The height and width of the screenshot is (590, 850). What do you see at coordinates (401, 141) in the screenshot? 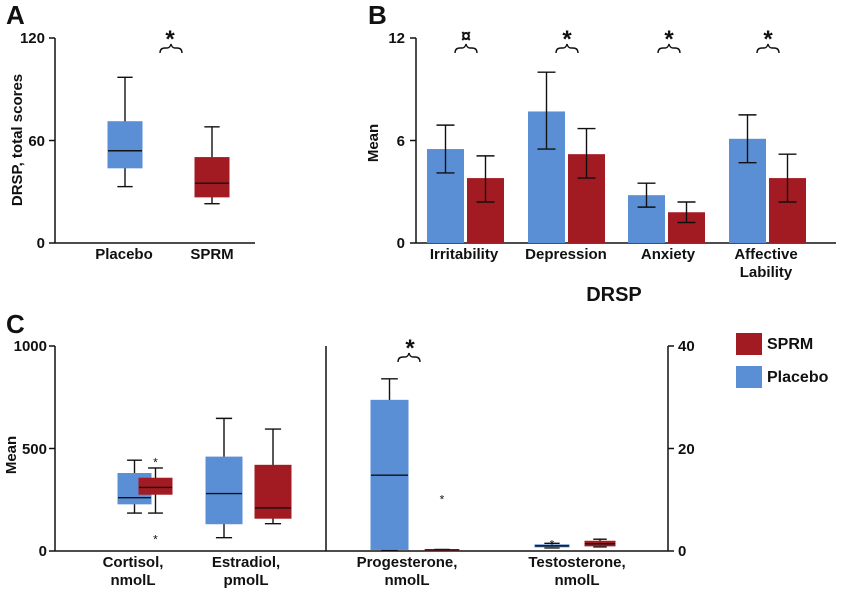
I see `b-ytick-label: 6` at bounding box center [401, 141].